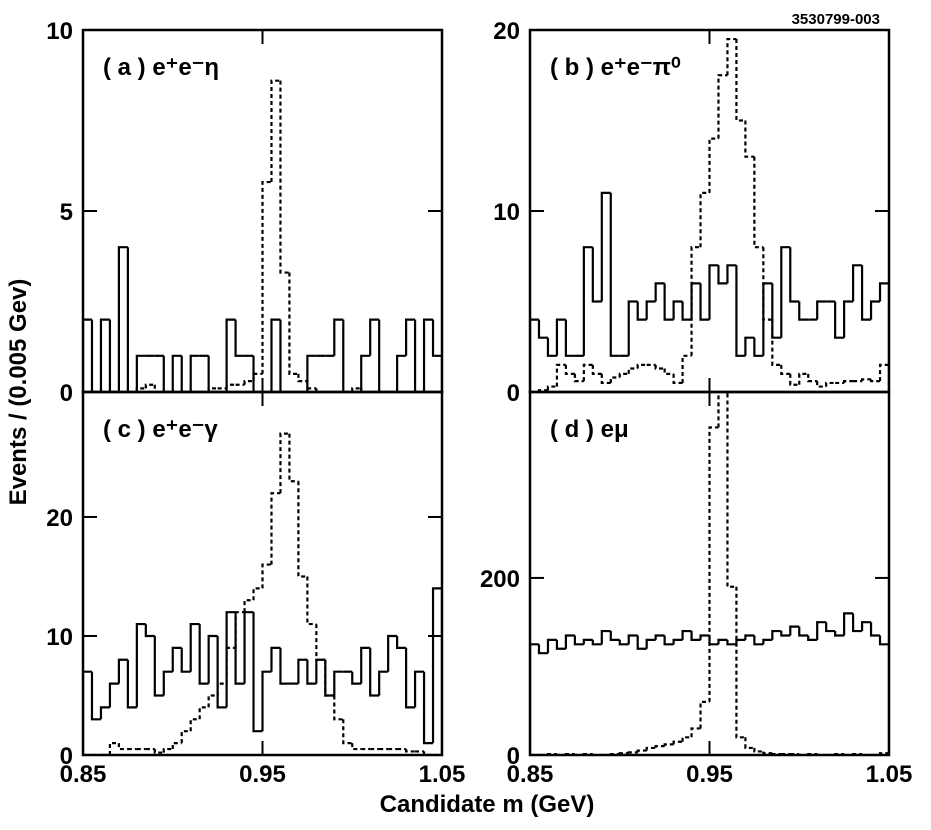 The height and width of the screenshot is (830, 931). I want to click on panel-label: ( c ) e⁺e⁻γ, so click(160, 429).